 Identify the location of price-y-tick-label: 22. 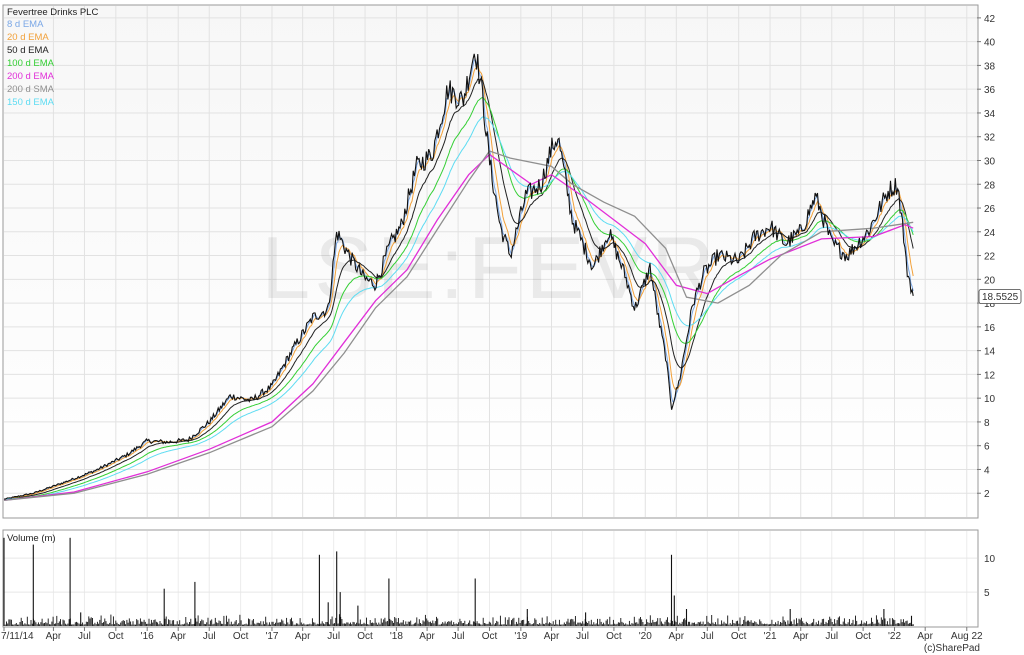
(990, 257).